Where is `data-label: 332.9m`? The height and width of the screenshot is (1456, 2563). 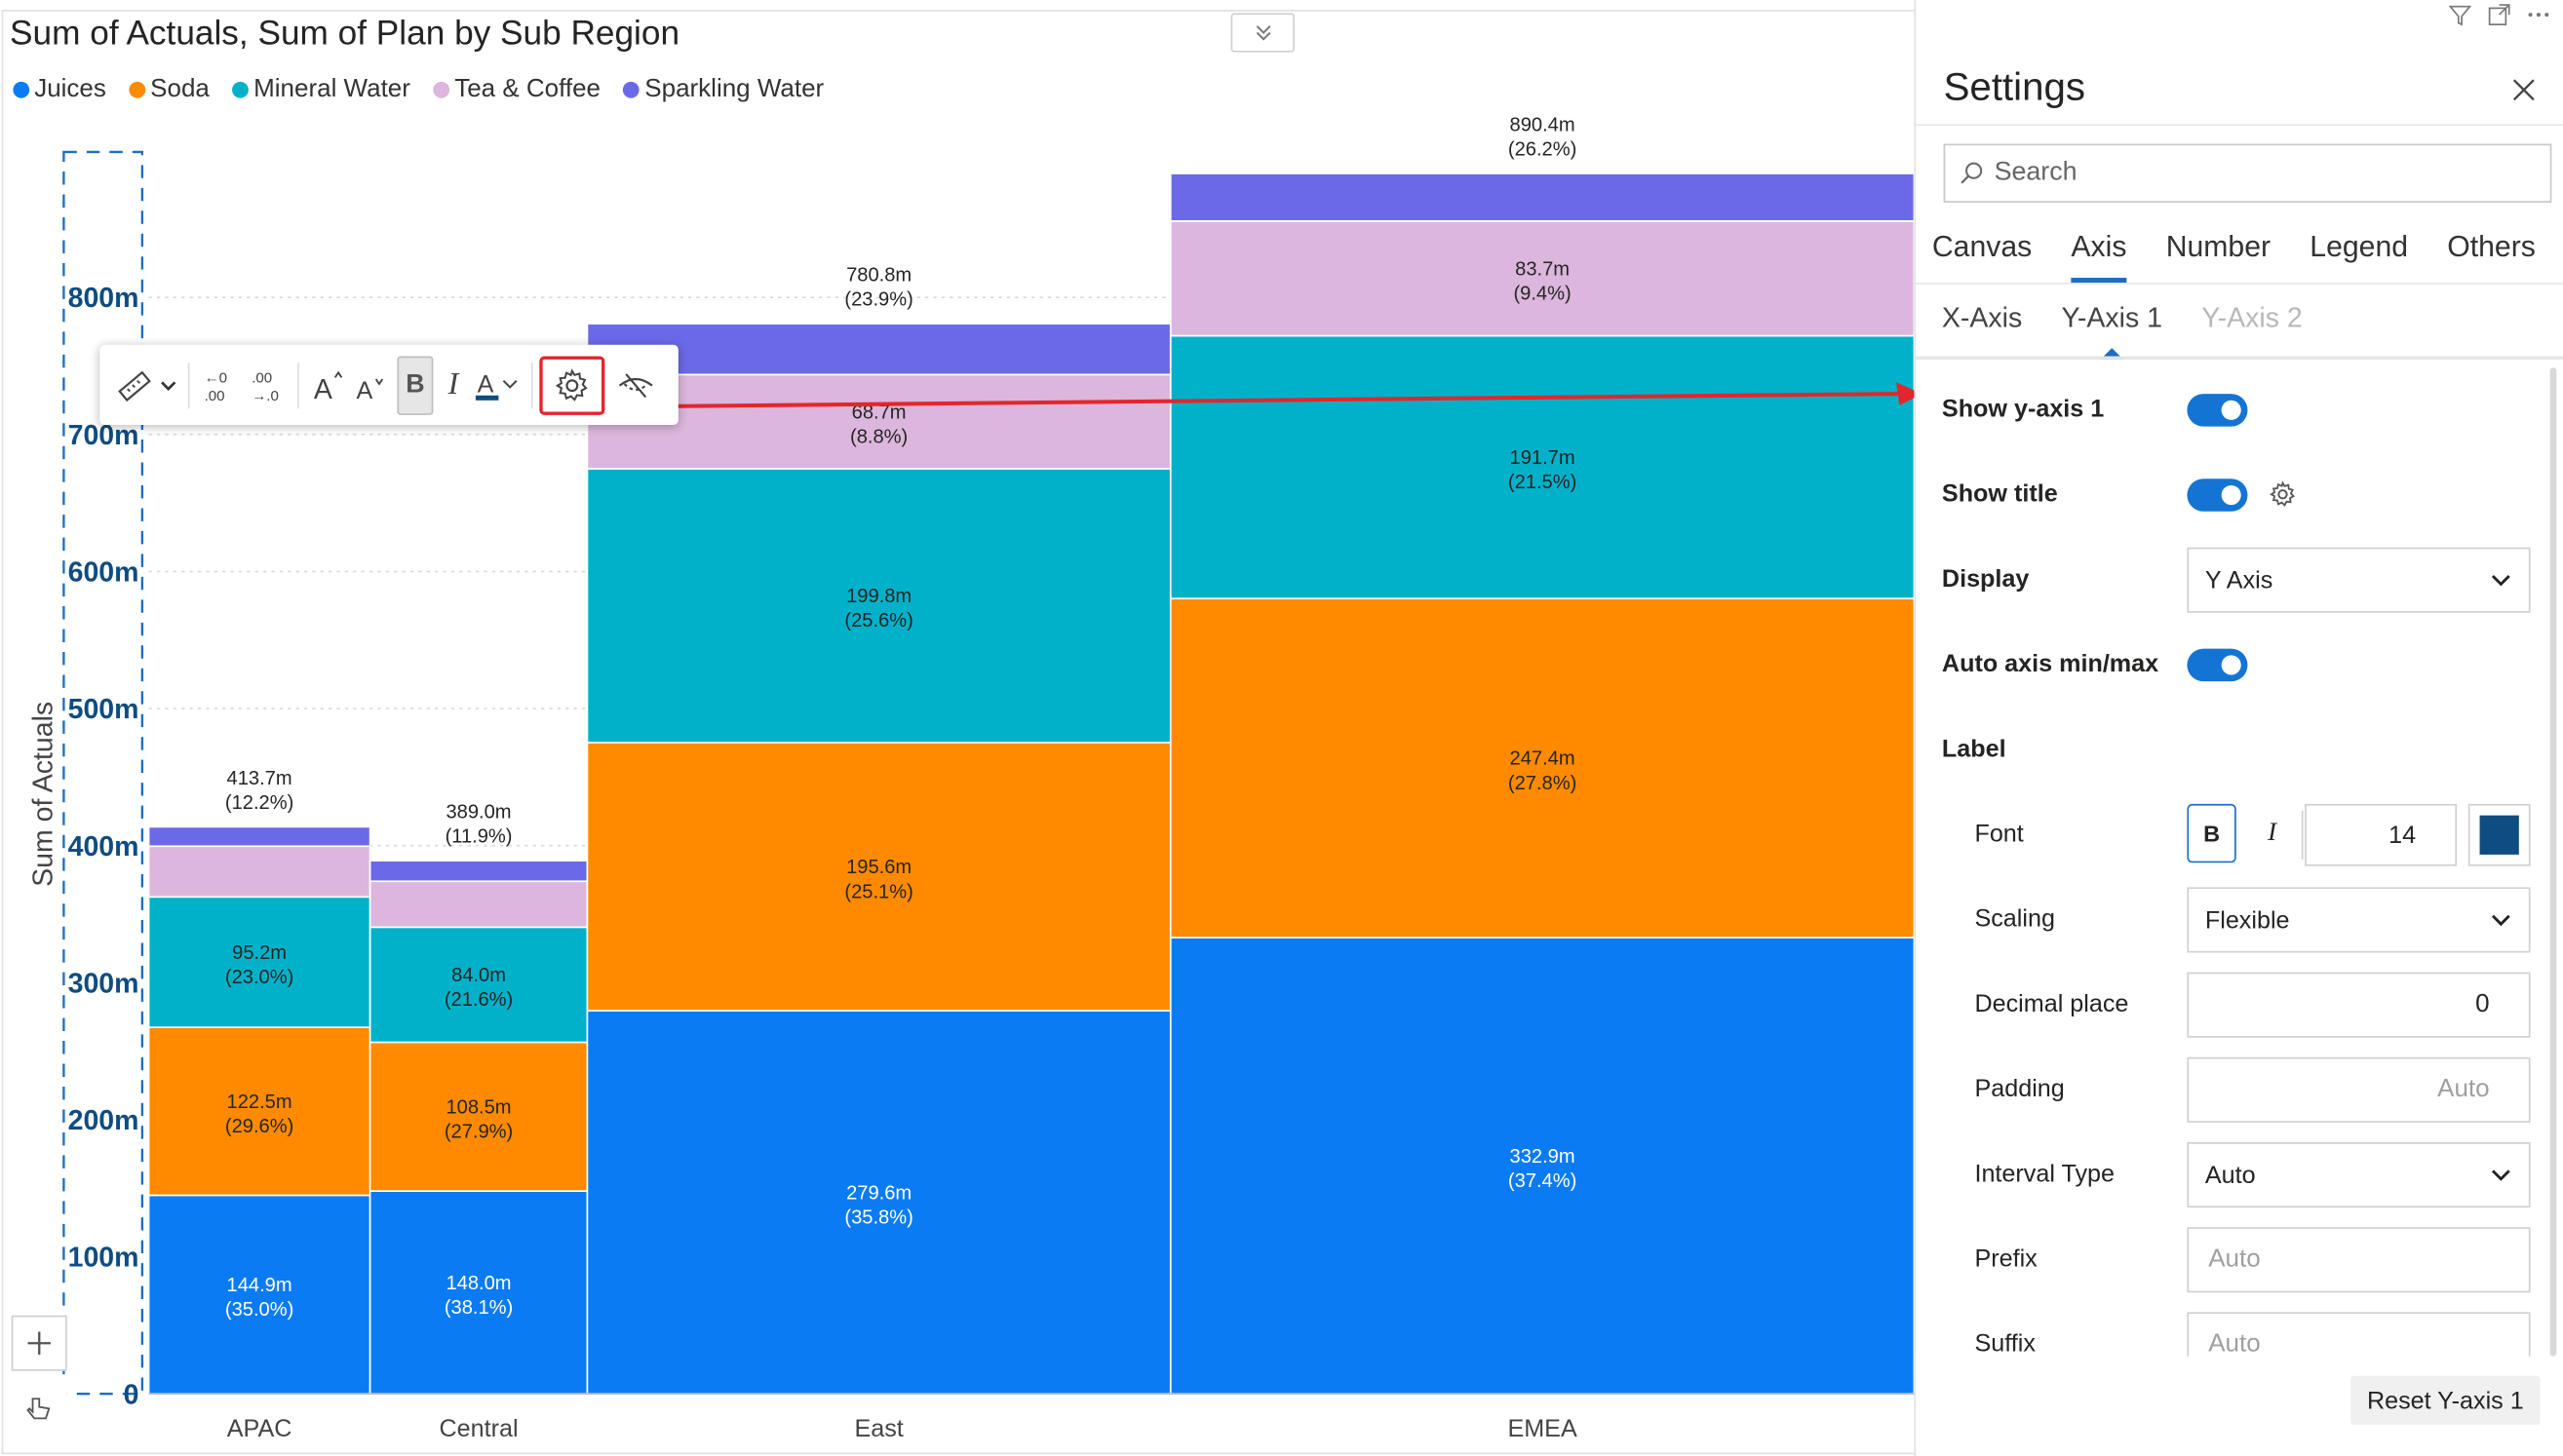
data-label: 332.9m is located at coordinates (1543, 1157).